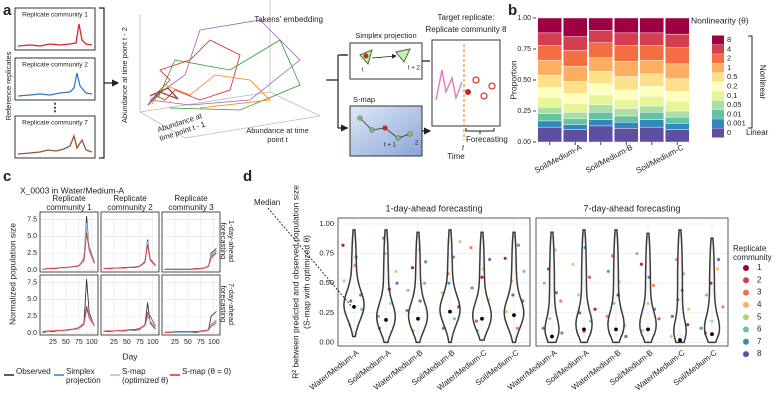  Describe the element at coordinates (514, 315) in the screenshot. I see `median-point` at that location.